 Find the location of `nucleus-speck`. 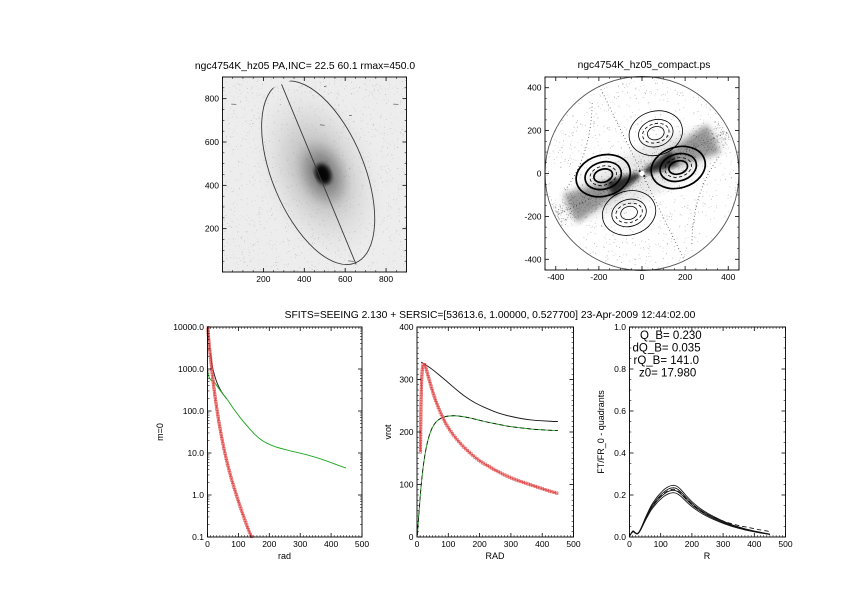

nucleus-speck is located at coordinates (639, 171).